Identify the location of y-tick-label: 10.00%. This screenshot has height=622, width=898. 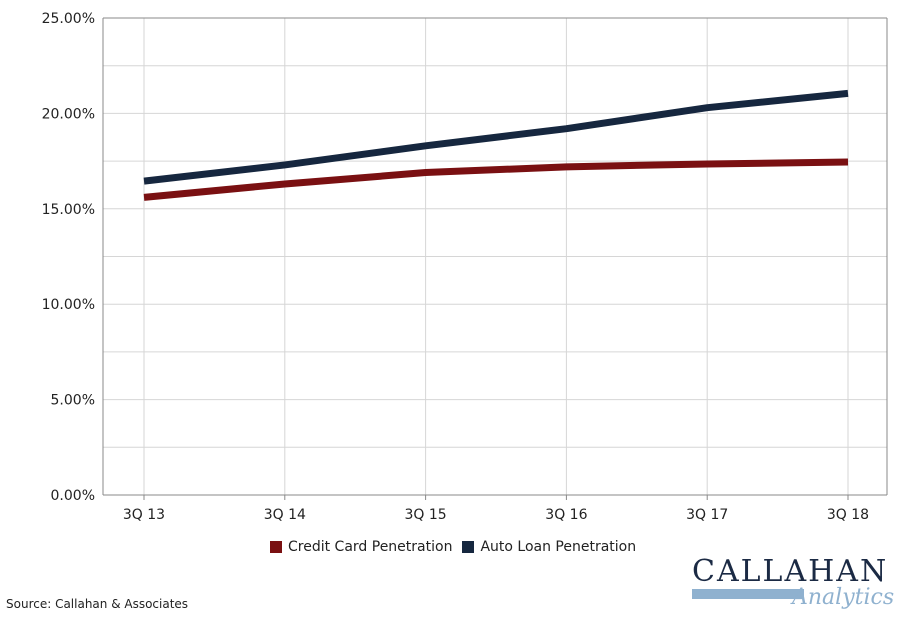
(68, 305).